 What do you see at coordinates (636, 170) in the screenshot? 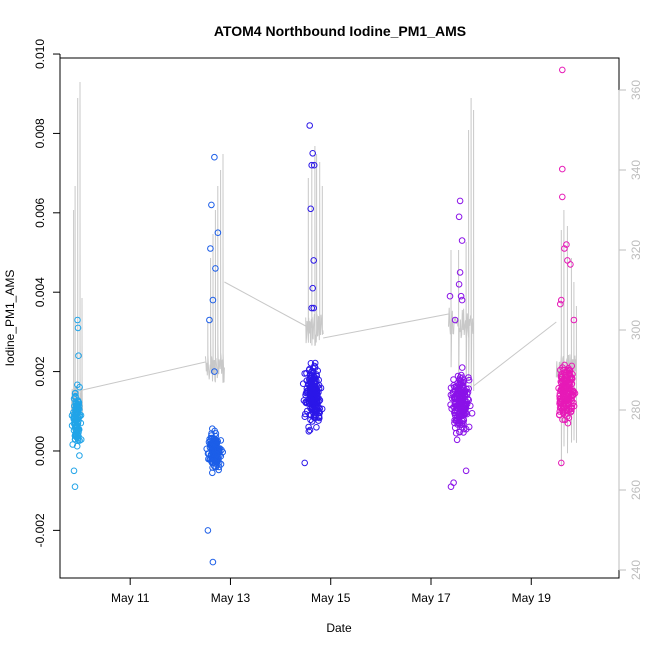
I see `secondary-y-tick-label: 340` at bounding box center [636, 170].